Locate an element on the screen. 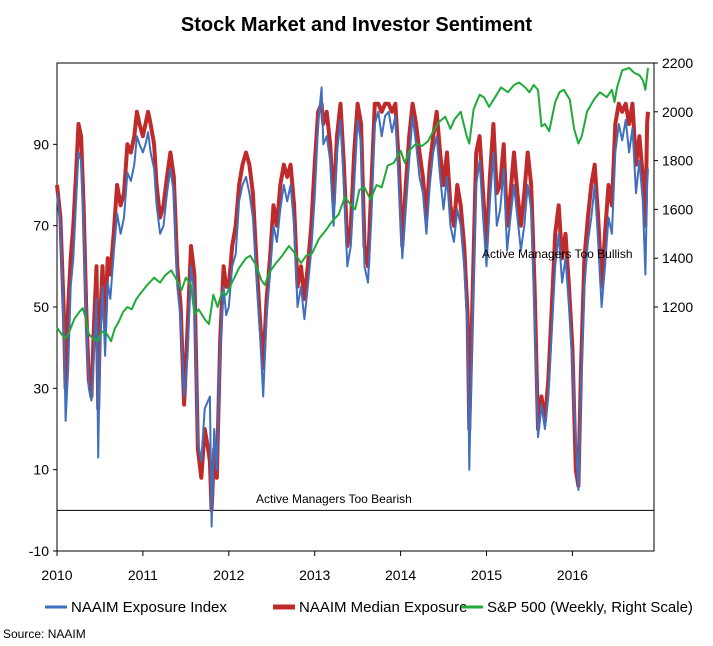 The width and height of the screenshot is (713, 646). x-tick-label: 2016 is located at coordinates (572, 575).